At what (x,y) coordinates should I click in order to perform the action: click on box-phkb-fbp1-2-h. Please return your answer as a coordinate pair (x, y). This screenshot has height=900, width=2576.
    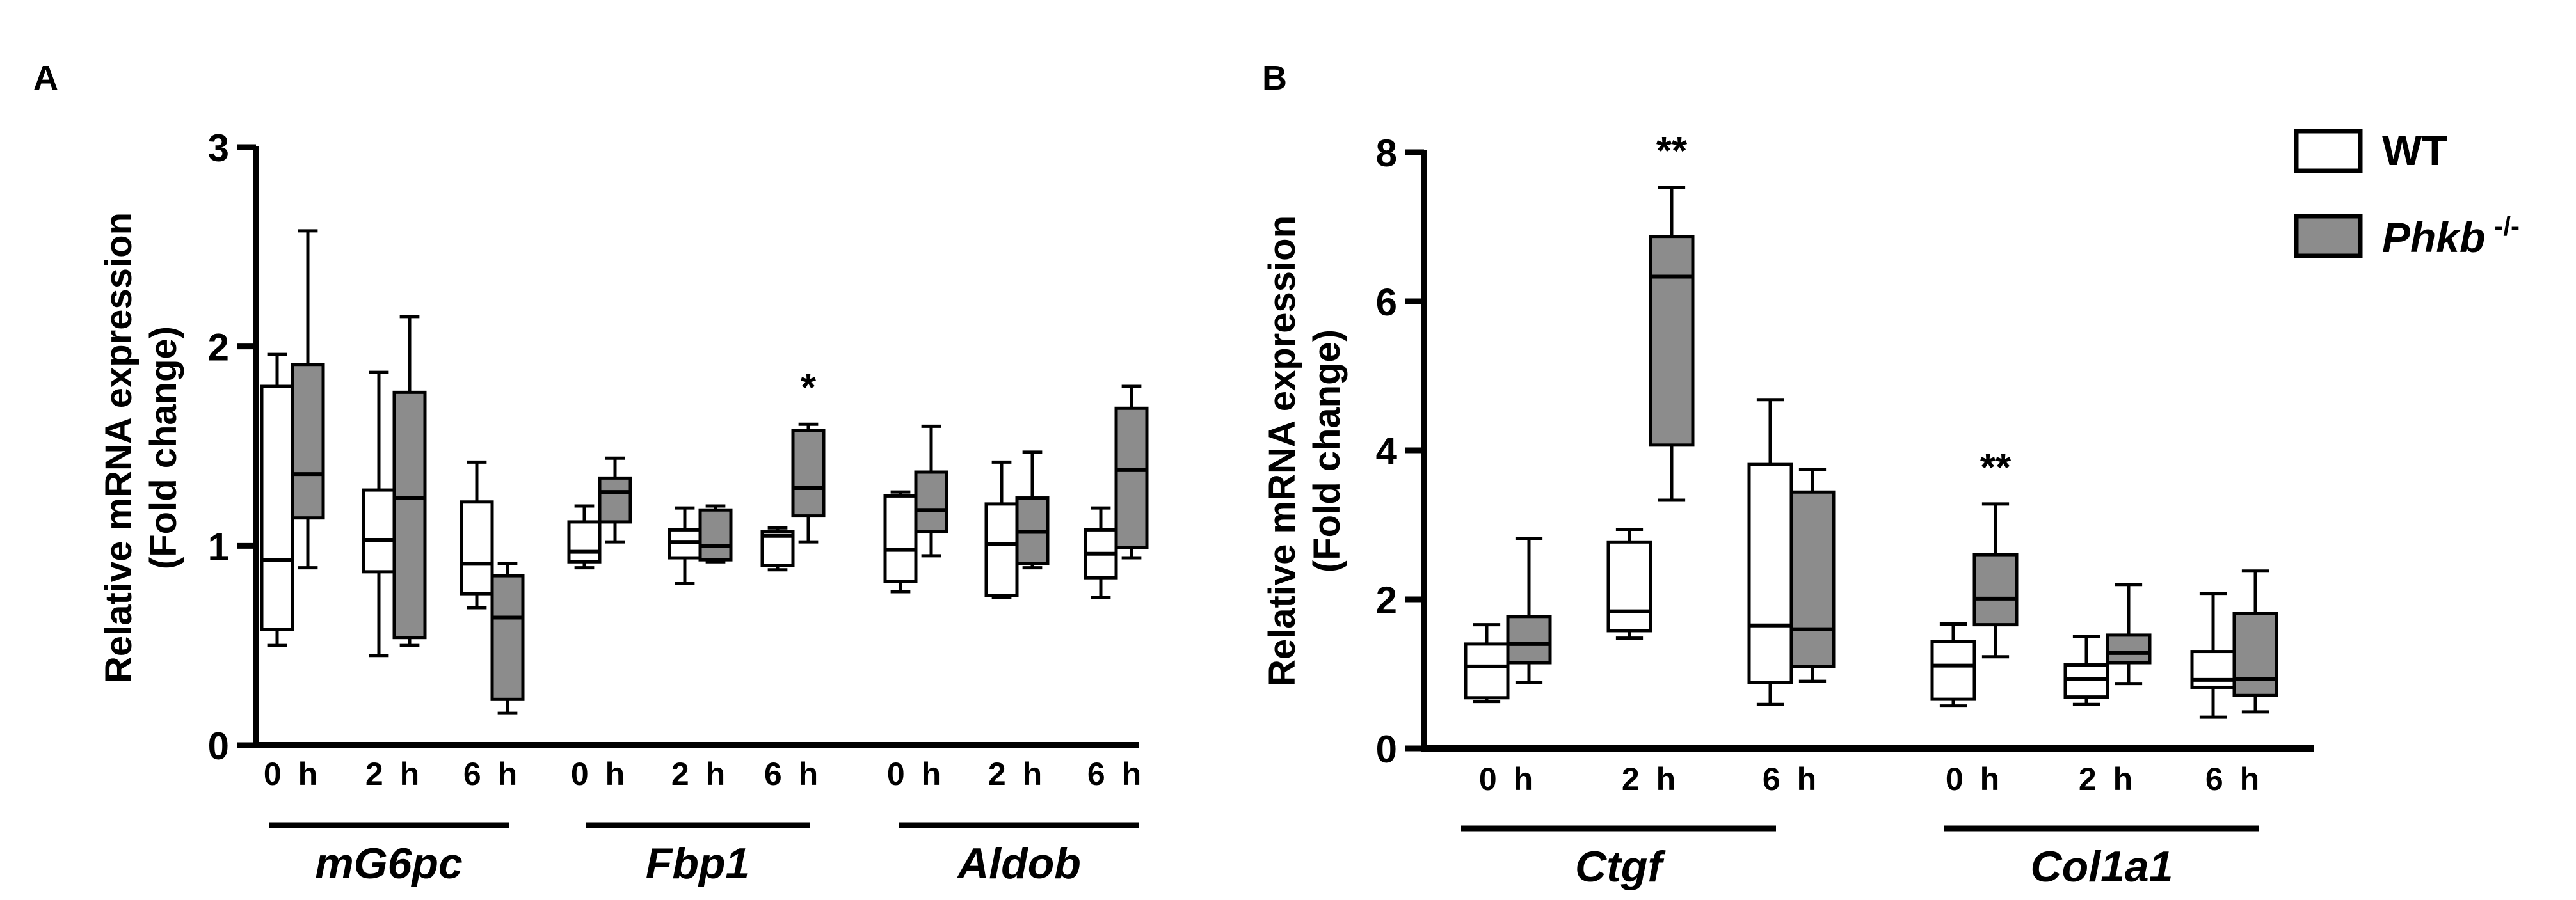
    Looking at the image, I should click on (715, 534).